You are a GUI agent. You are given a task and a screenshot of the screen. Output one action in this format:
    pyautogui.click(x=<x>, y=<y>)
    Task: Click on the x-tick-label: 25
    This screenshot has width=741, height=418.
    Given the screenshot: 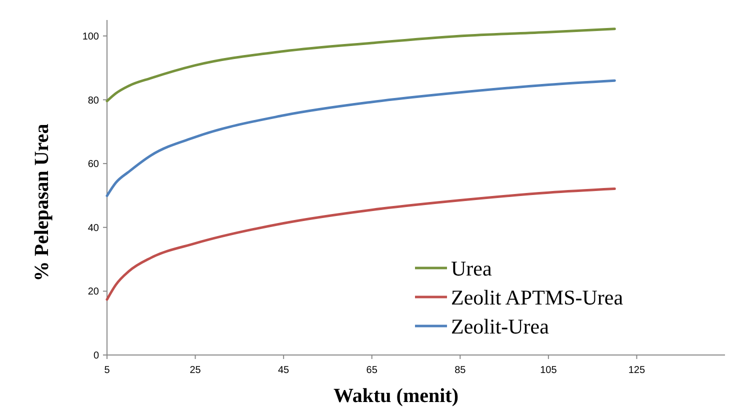 What is the action you would take?
    pyautogui.click(x=196, y=370)
    